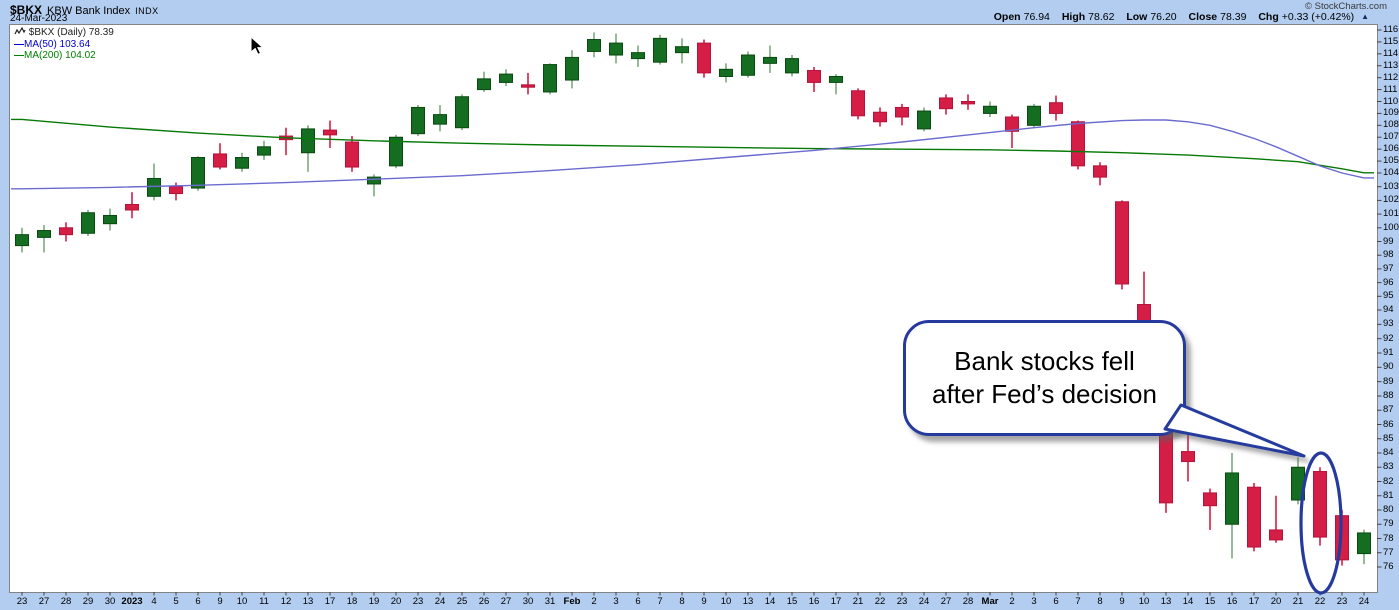 The height and width of the screenshot is (610, 1399). What do you see at coordinates (990, 601) in the screenshot?
I see `x-axis-label: Mar` at bounding box center [990, 601].